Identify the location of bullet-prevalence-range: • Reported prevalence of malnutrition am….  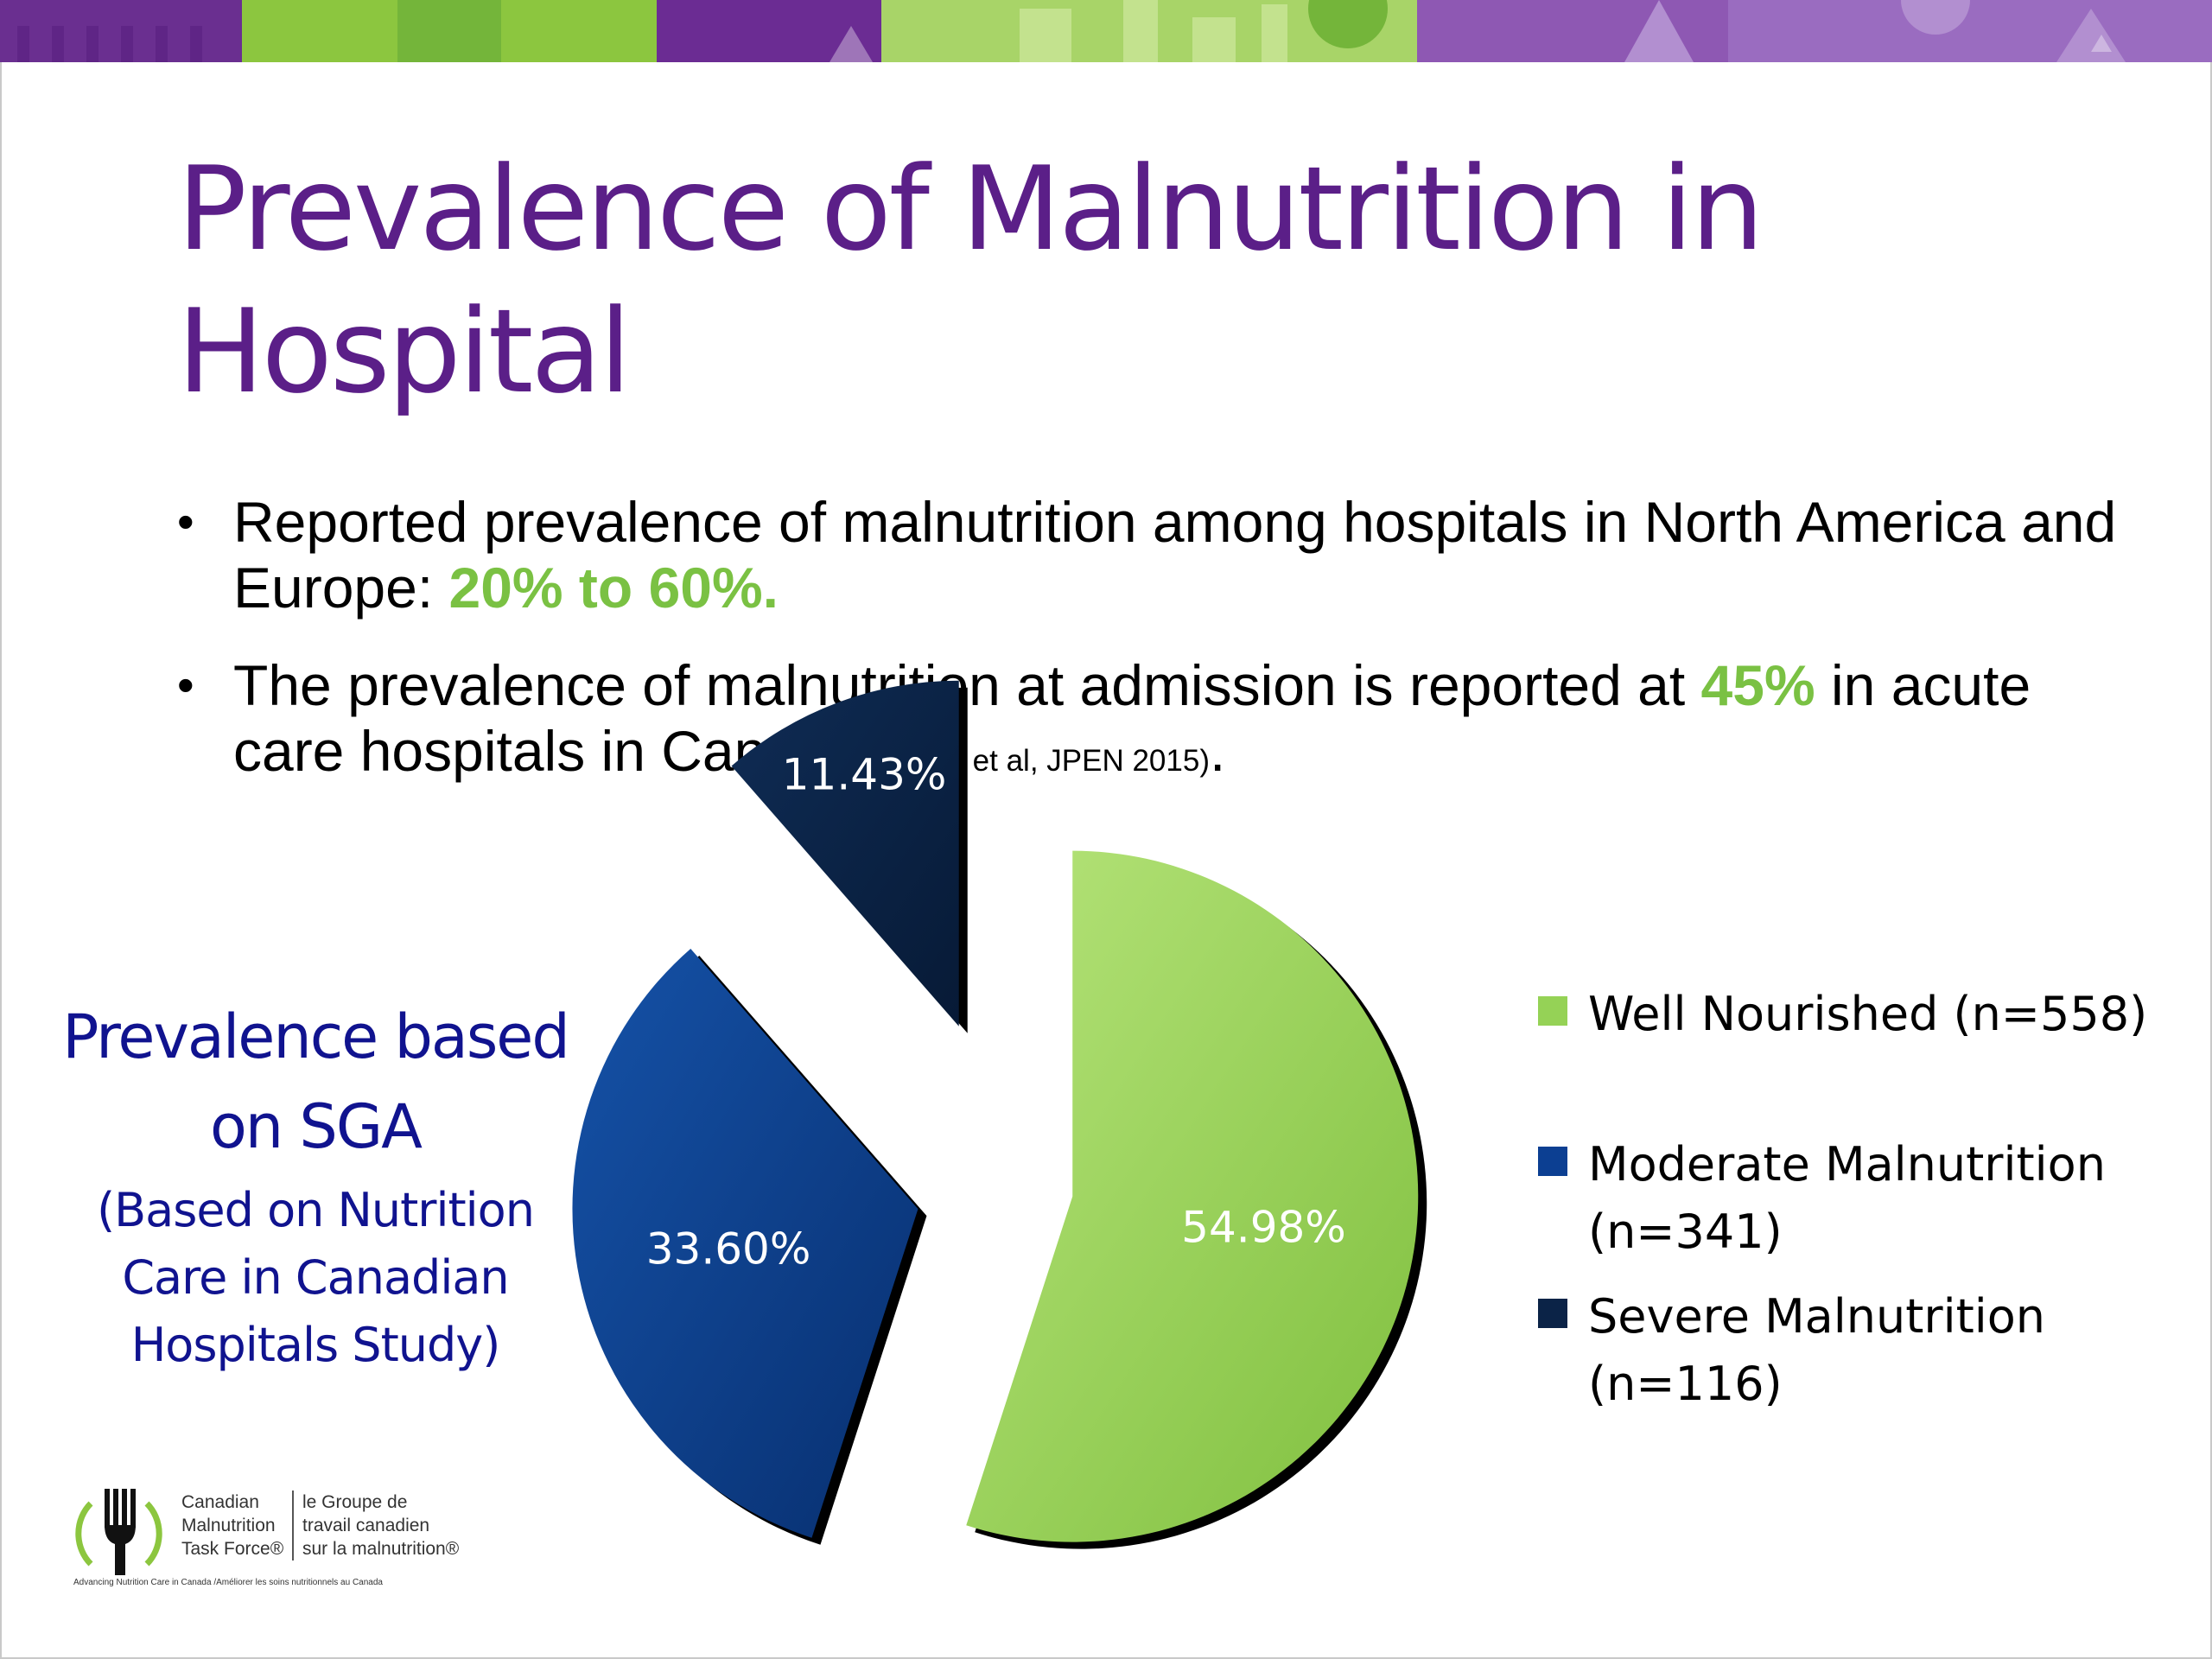
(1149, 554).